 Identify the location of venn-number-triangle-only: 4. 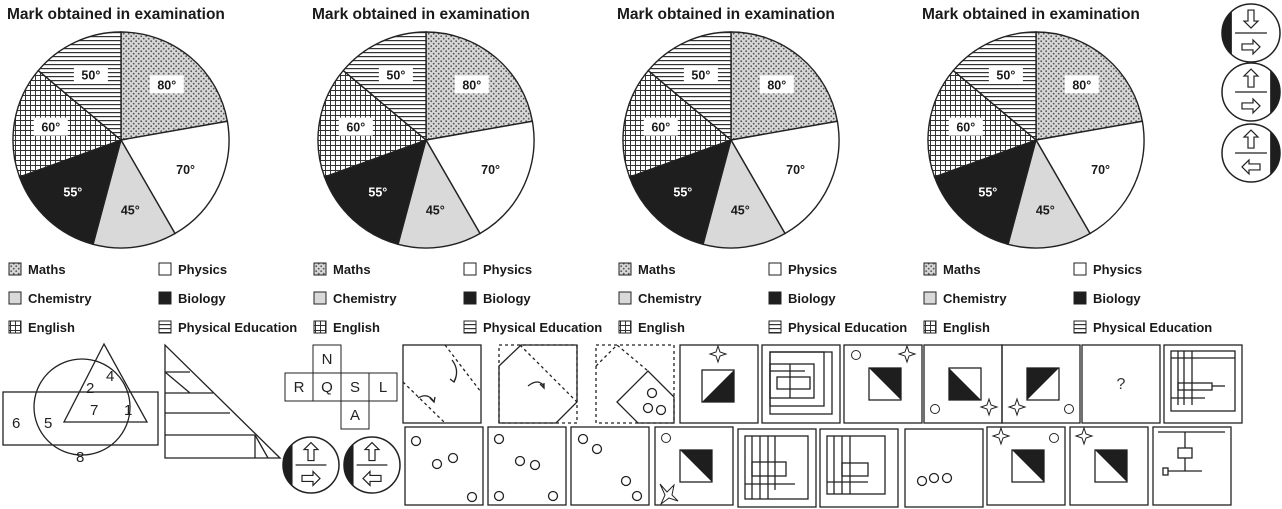
(110, 376).